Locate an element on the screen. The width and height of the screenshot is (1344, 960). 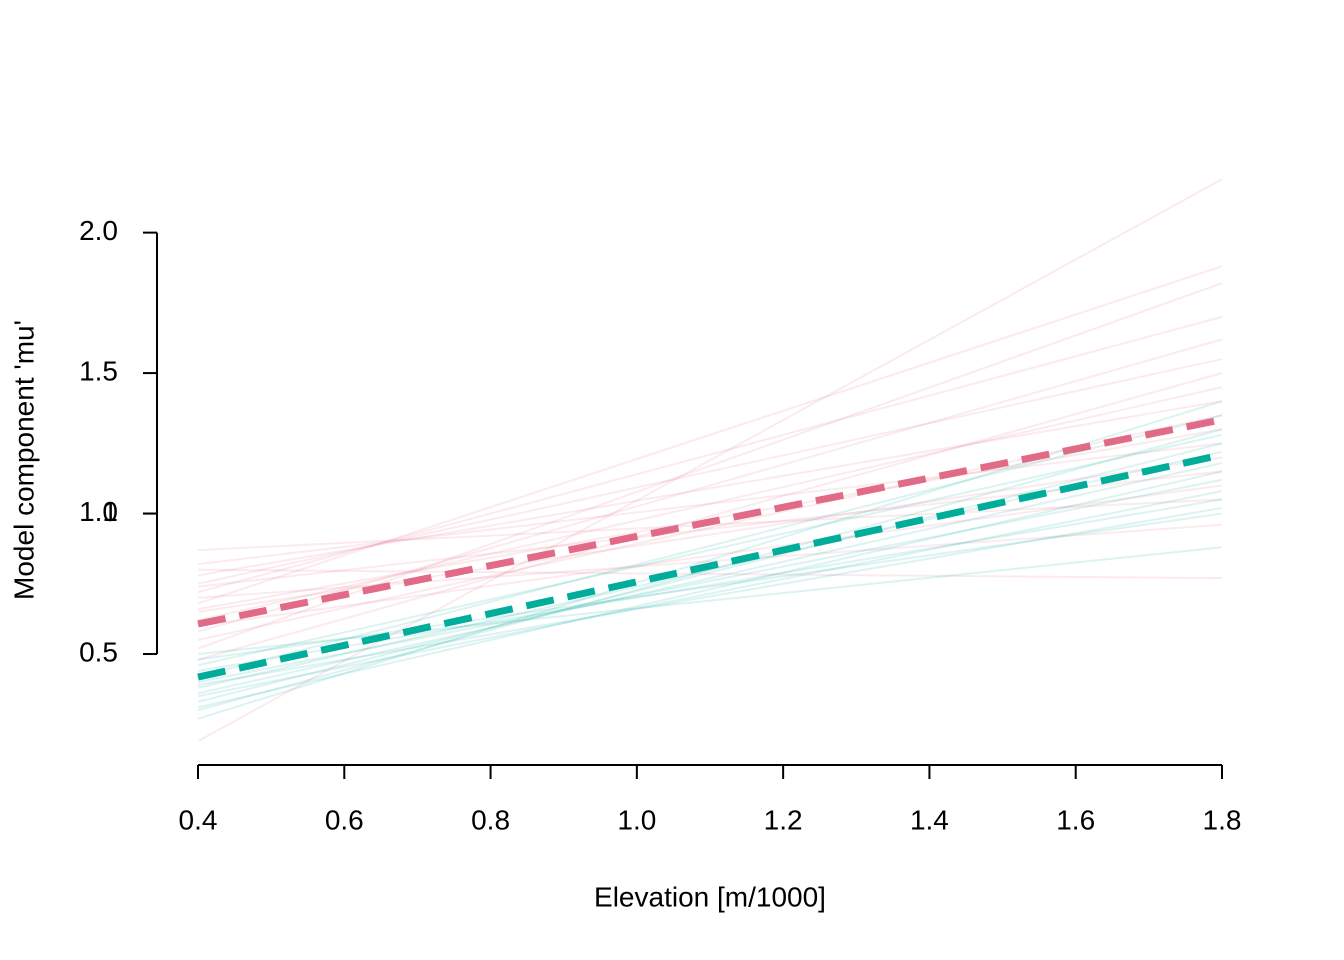
y-tick-label: 0.5 is located at coordinates (98, 651).